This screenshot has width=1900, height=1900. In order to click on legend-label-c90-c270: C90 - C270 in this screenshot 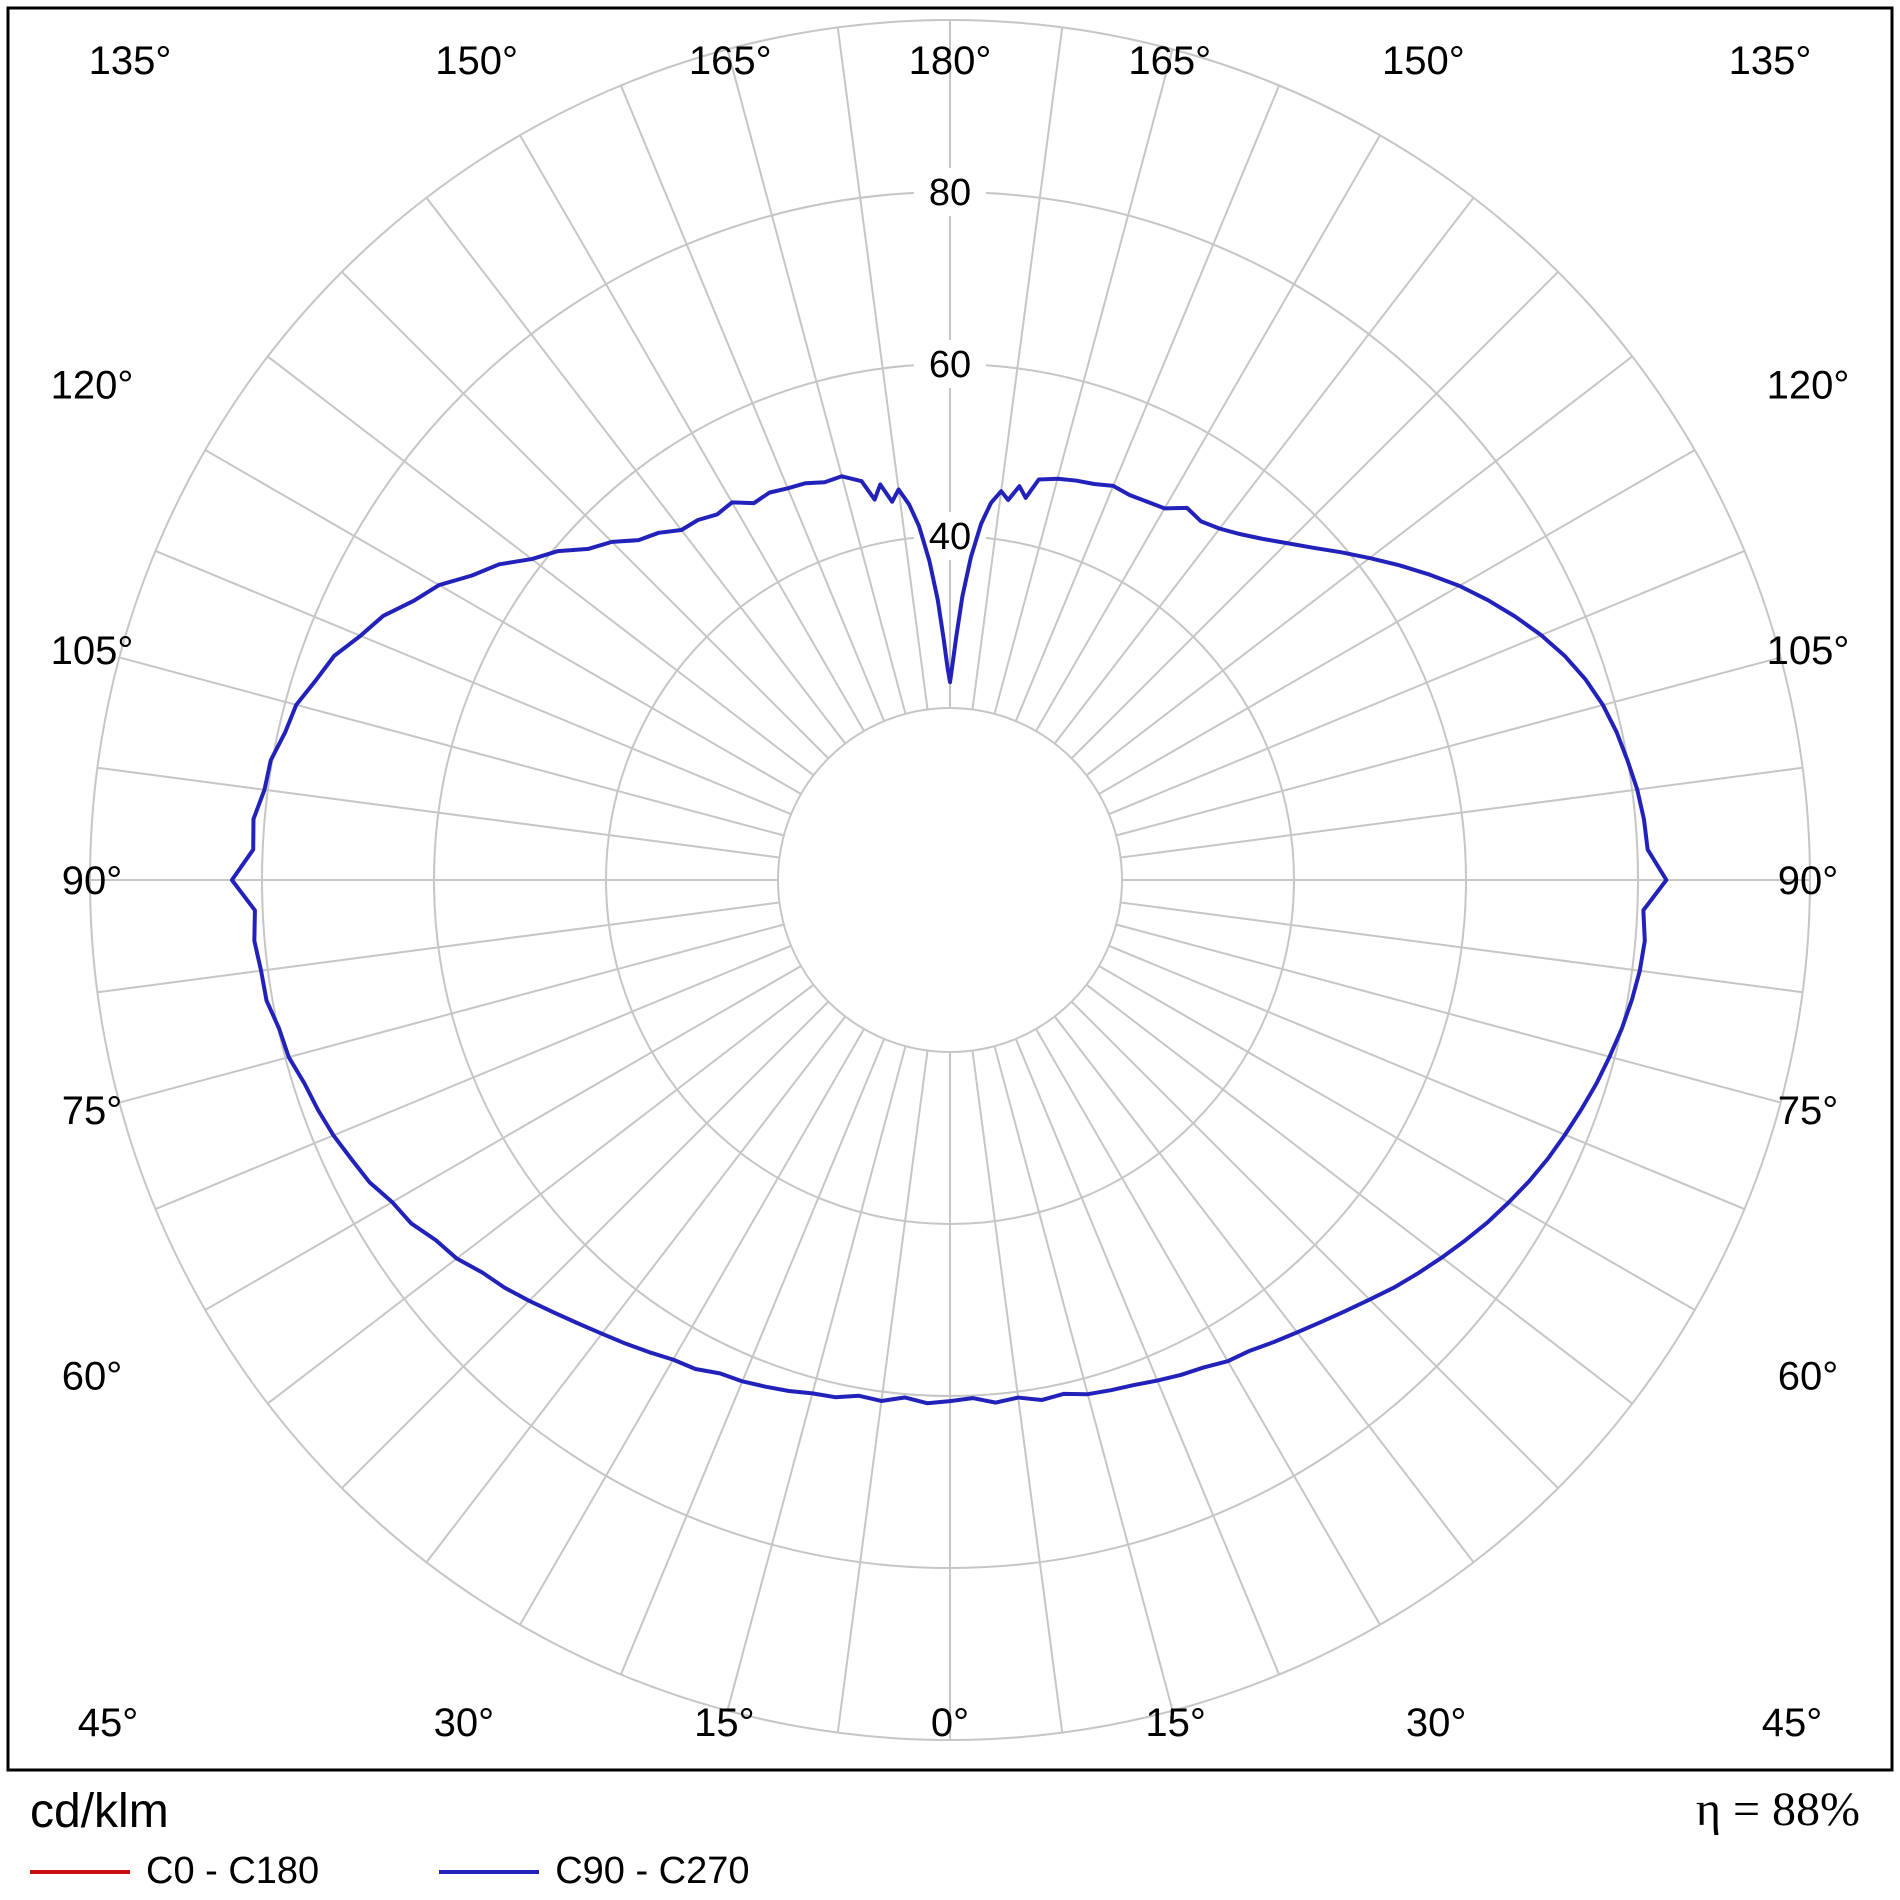, I will do `click(652, 1871)`.